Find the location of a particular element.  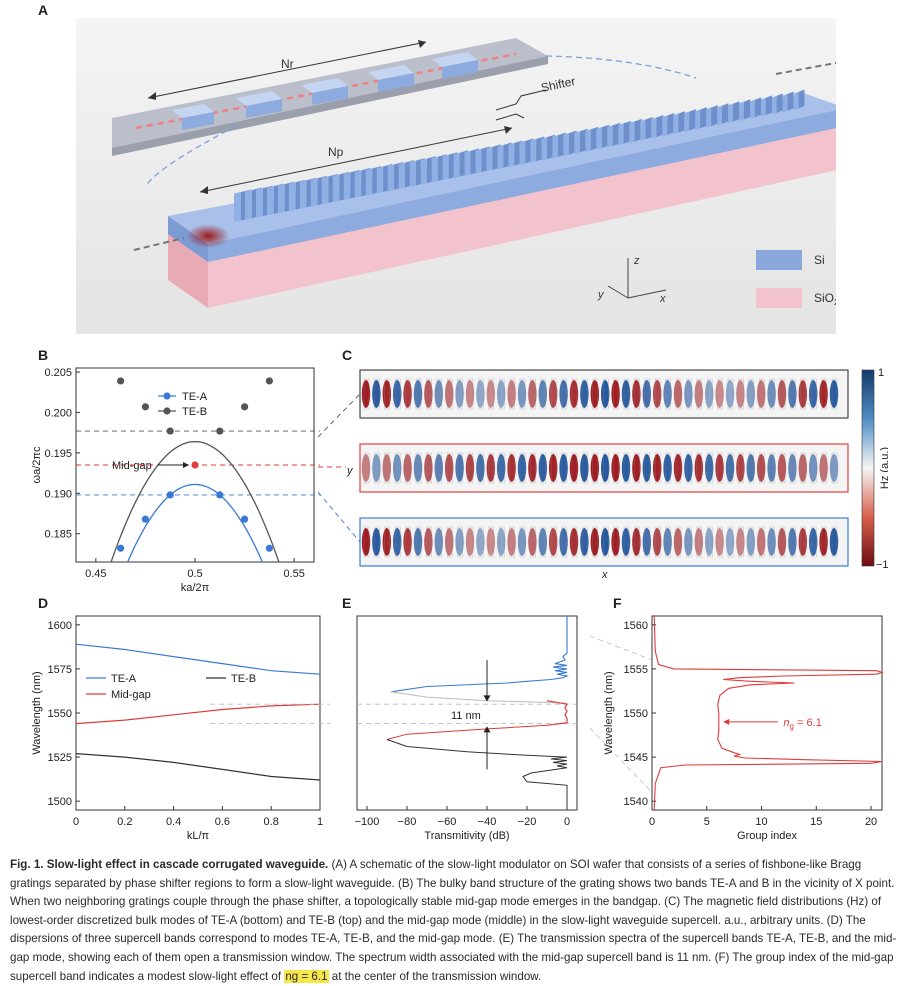

panel-label-b: B is located at coordinates (43, 355).